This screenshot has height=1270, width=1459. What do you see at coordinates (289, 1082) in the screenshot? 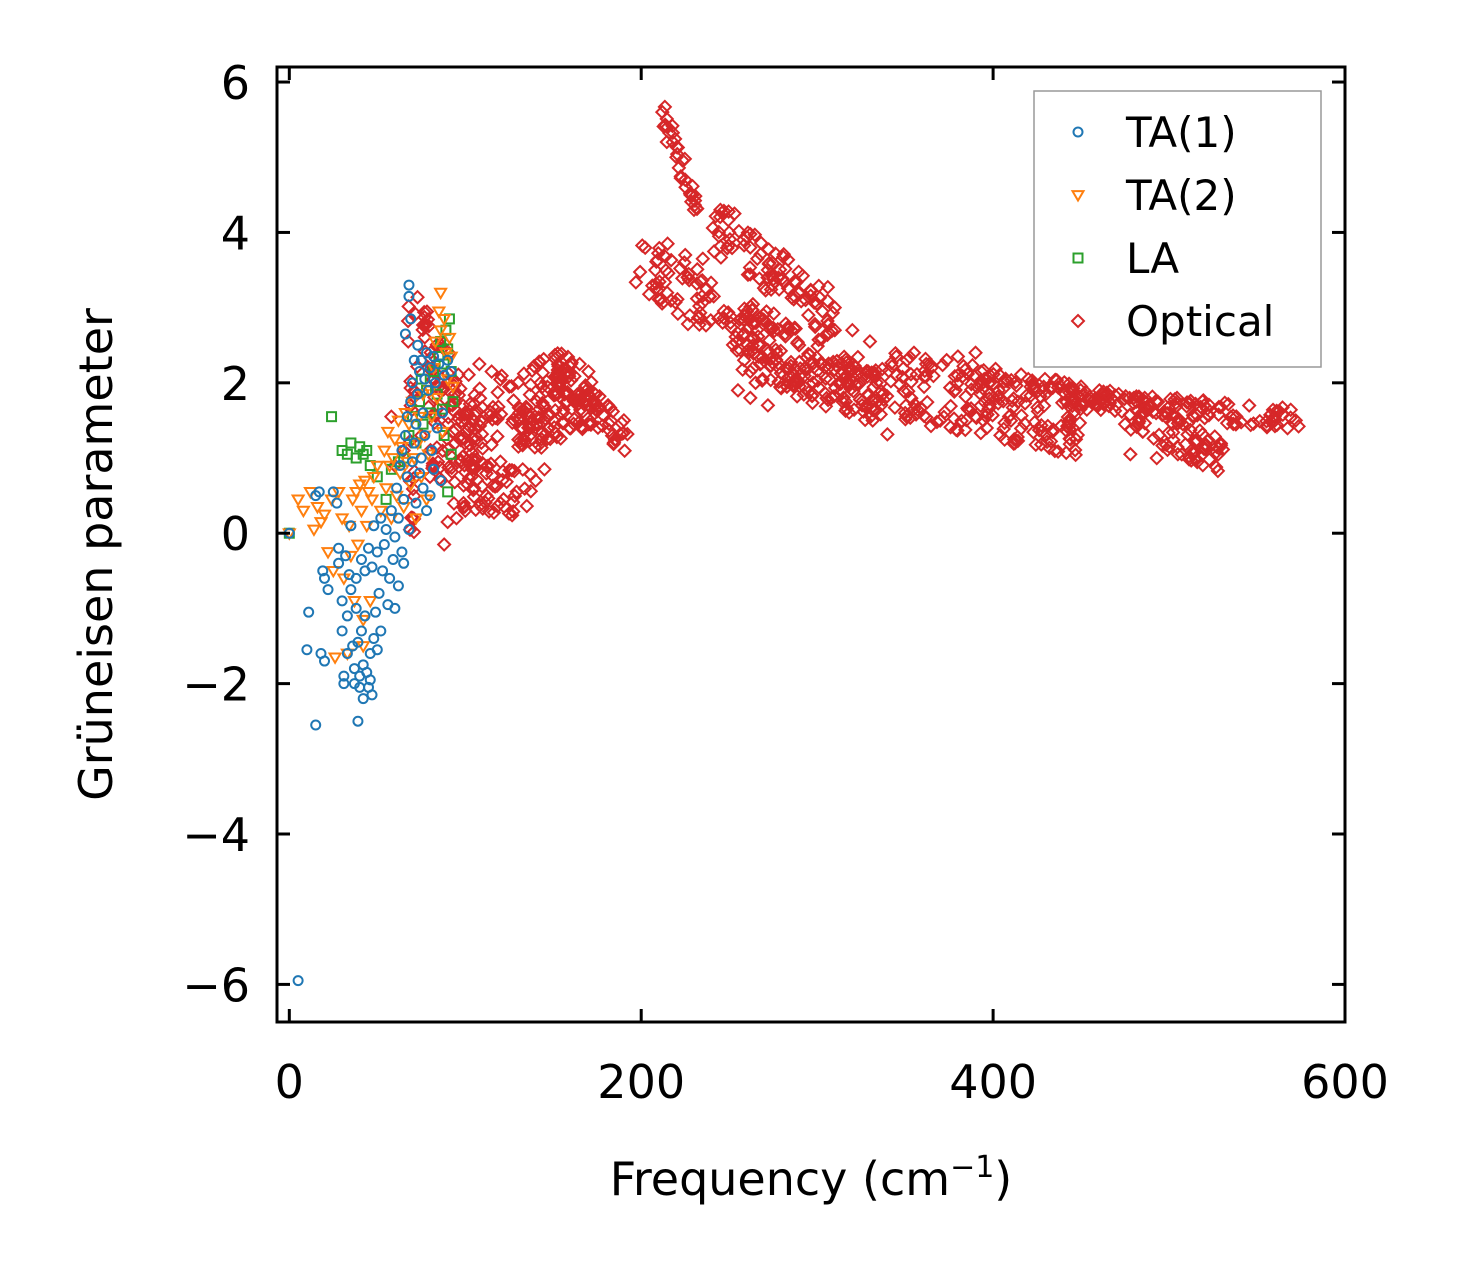
I see `x-tick-label: 0` at bounding box center [289, 1082].